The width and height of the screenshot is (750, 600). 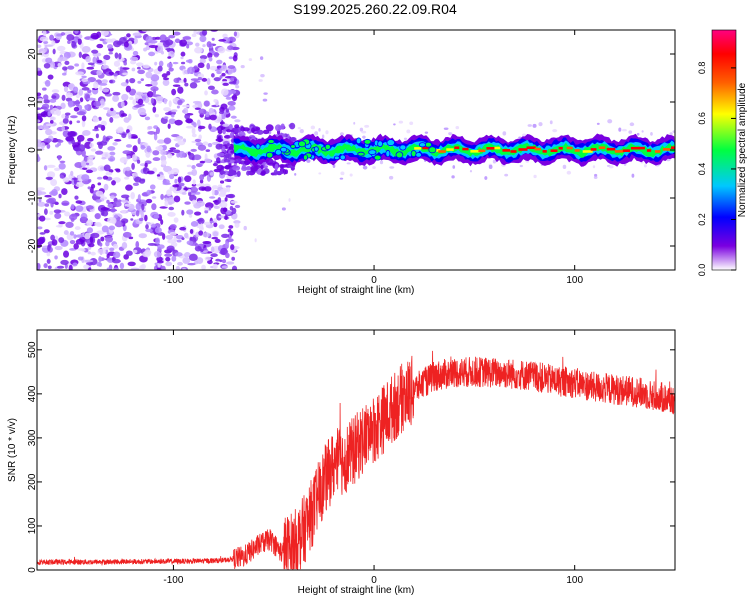 I want to click on x-tick-label: -100, so click(x=173, y=280).